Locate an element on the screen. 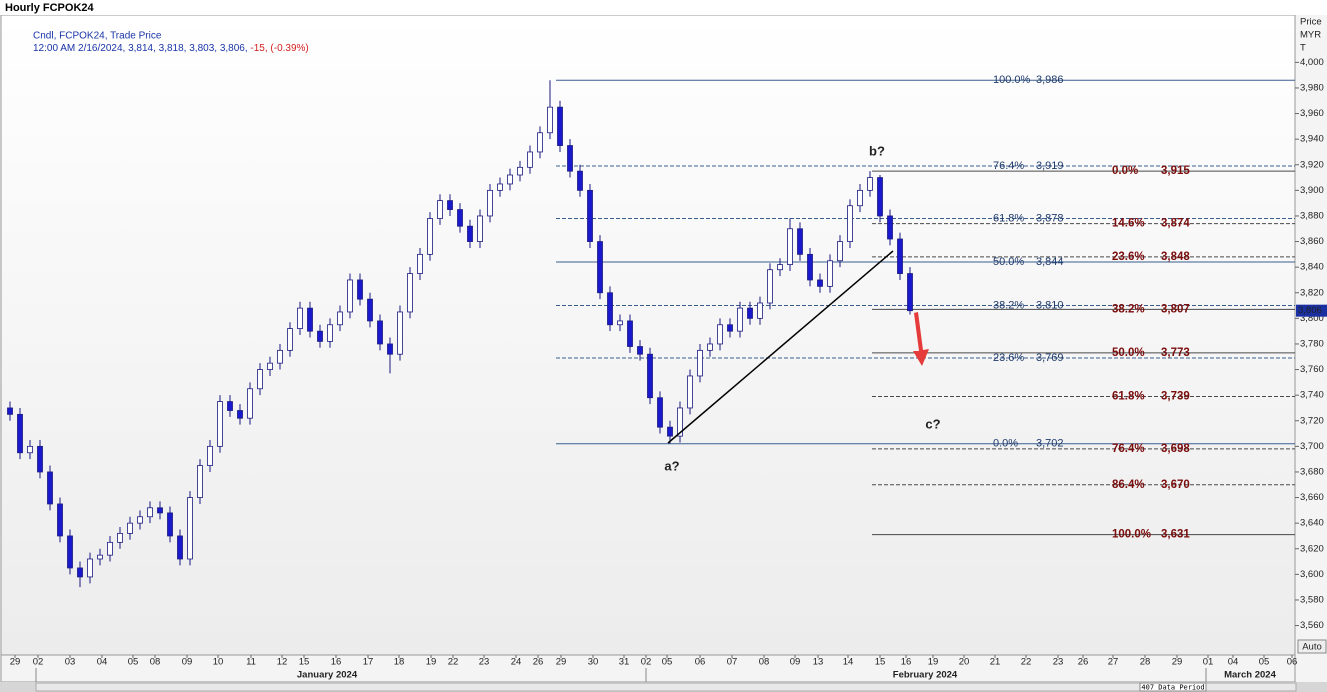  fib-value: 3,915 is located at coordinates (1175, 171).